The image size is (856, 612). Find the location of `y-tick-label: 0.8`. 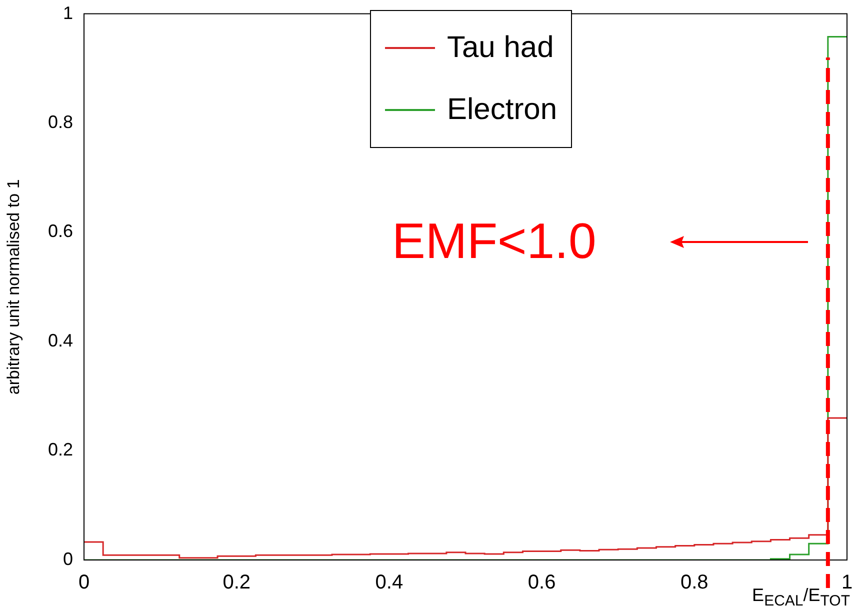

y-tick-label: 0.8 is located at coordinates (60, 122).